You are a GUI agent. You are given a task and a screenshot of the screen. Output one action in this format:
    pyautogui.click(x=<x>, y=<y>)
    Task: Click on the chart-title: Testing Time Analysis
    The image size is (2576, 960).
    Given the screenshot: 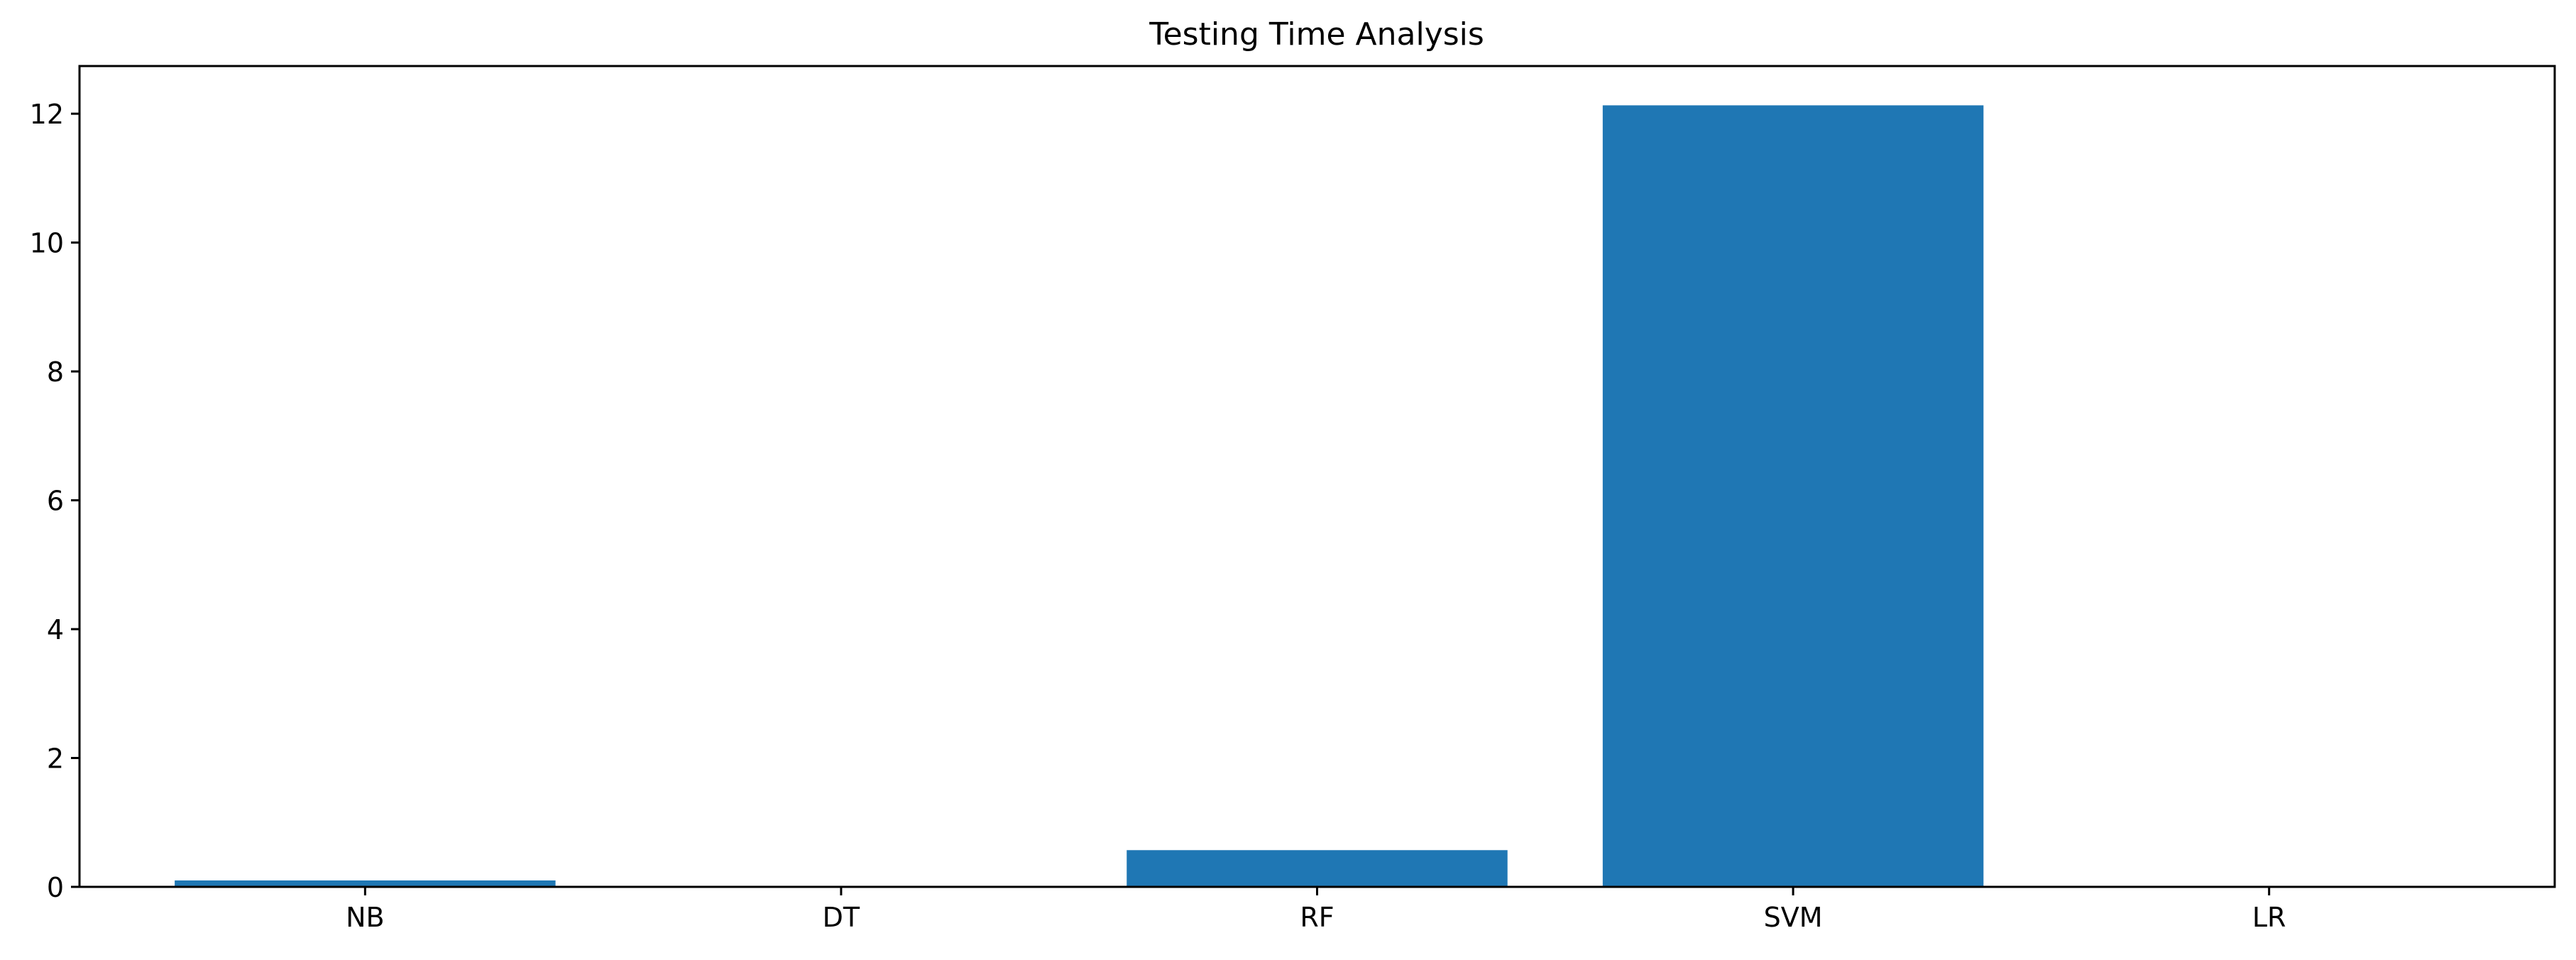 What is the action you would take?
    pyautogui.click(x=1316, y=34)
    